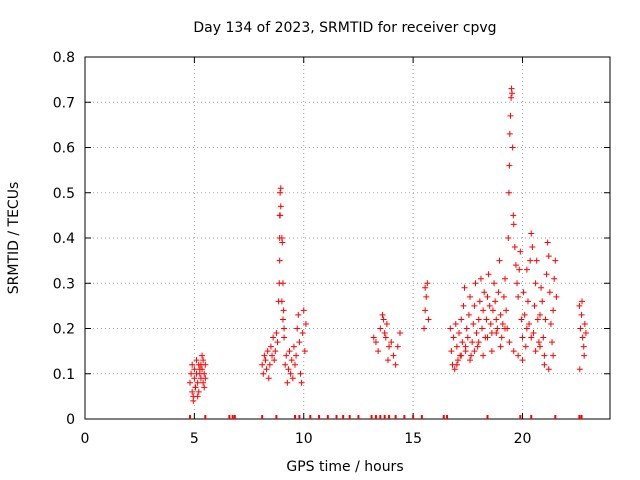  What do you see at coordinates (64, 284) in the screenshot?
I see `y-tick-label: 0.3` at bounding box center [64, 284].